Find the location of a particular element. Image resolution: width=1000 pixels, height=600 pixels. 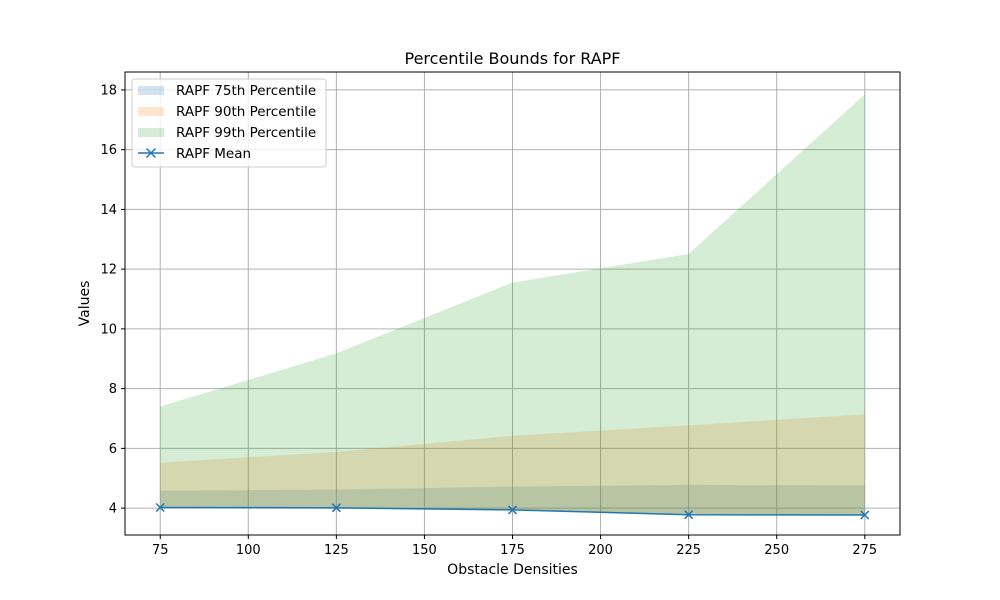

y-tick-label: 14 is located at coordinates (108, 210).